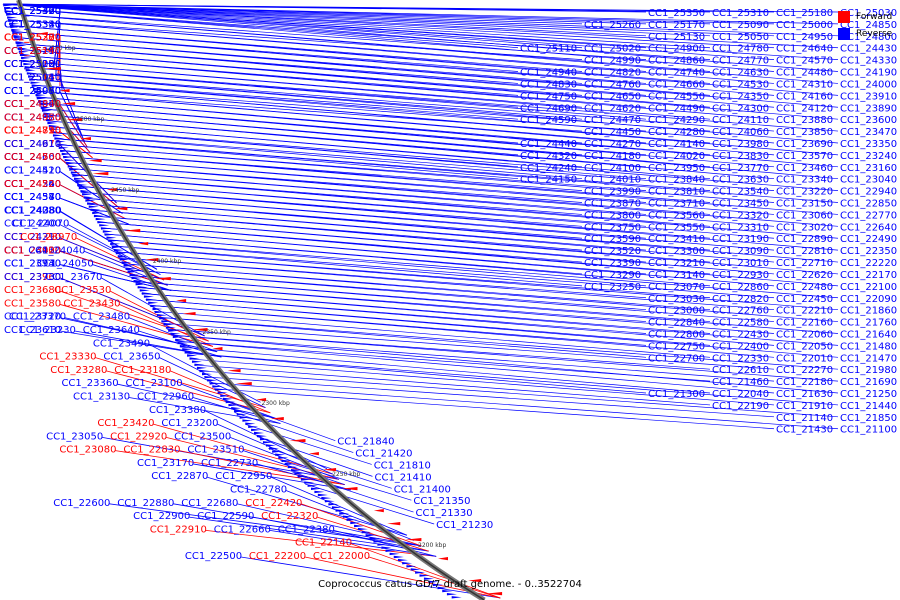 The image size is (900, 600). Describe the element at coordinates (740, 144) in the screenshot. I see `gene-label: CC1_23980` at that location.